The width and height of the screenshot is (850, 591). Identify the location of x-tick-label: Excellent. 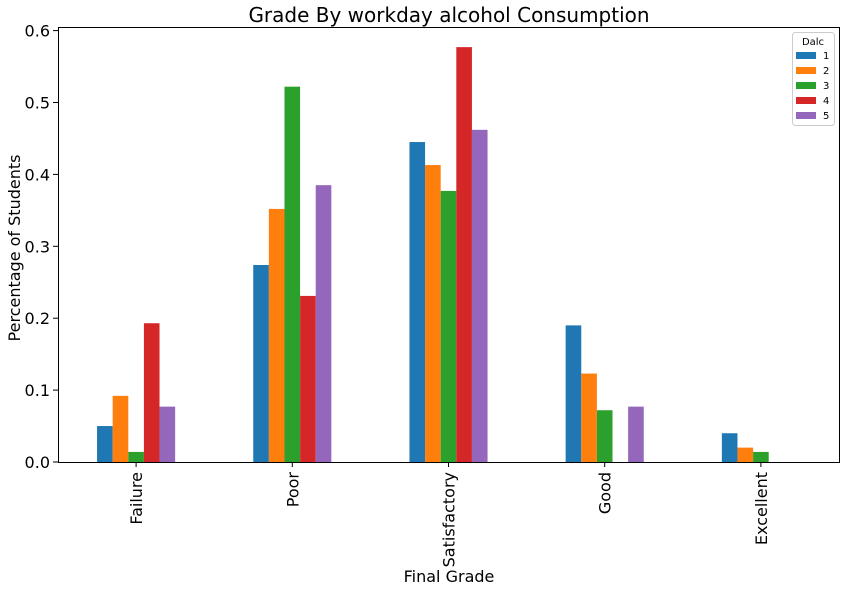
(761, 508).